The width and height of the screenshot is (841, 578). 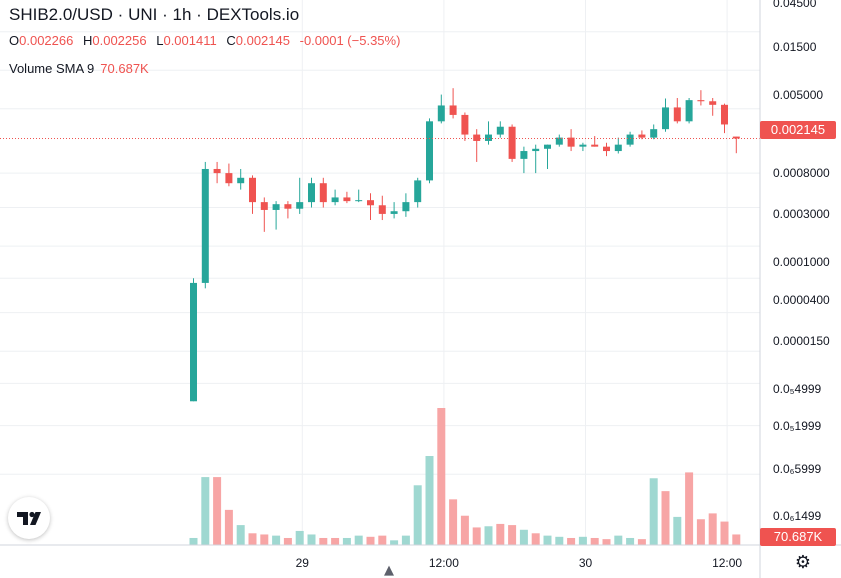 I want to click on tradingview-logo-icon, so click(x=29, y=518).